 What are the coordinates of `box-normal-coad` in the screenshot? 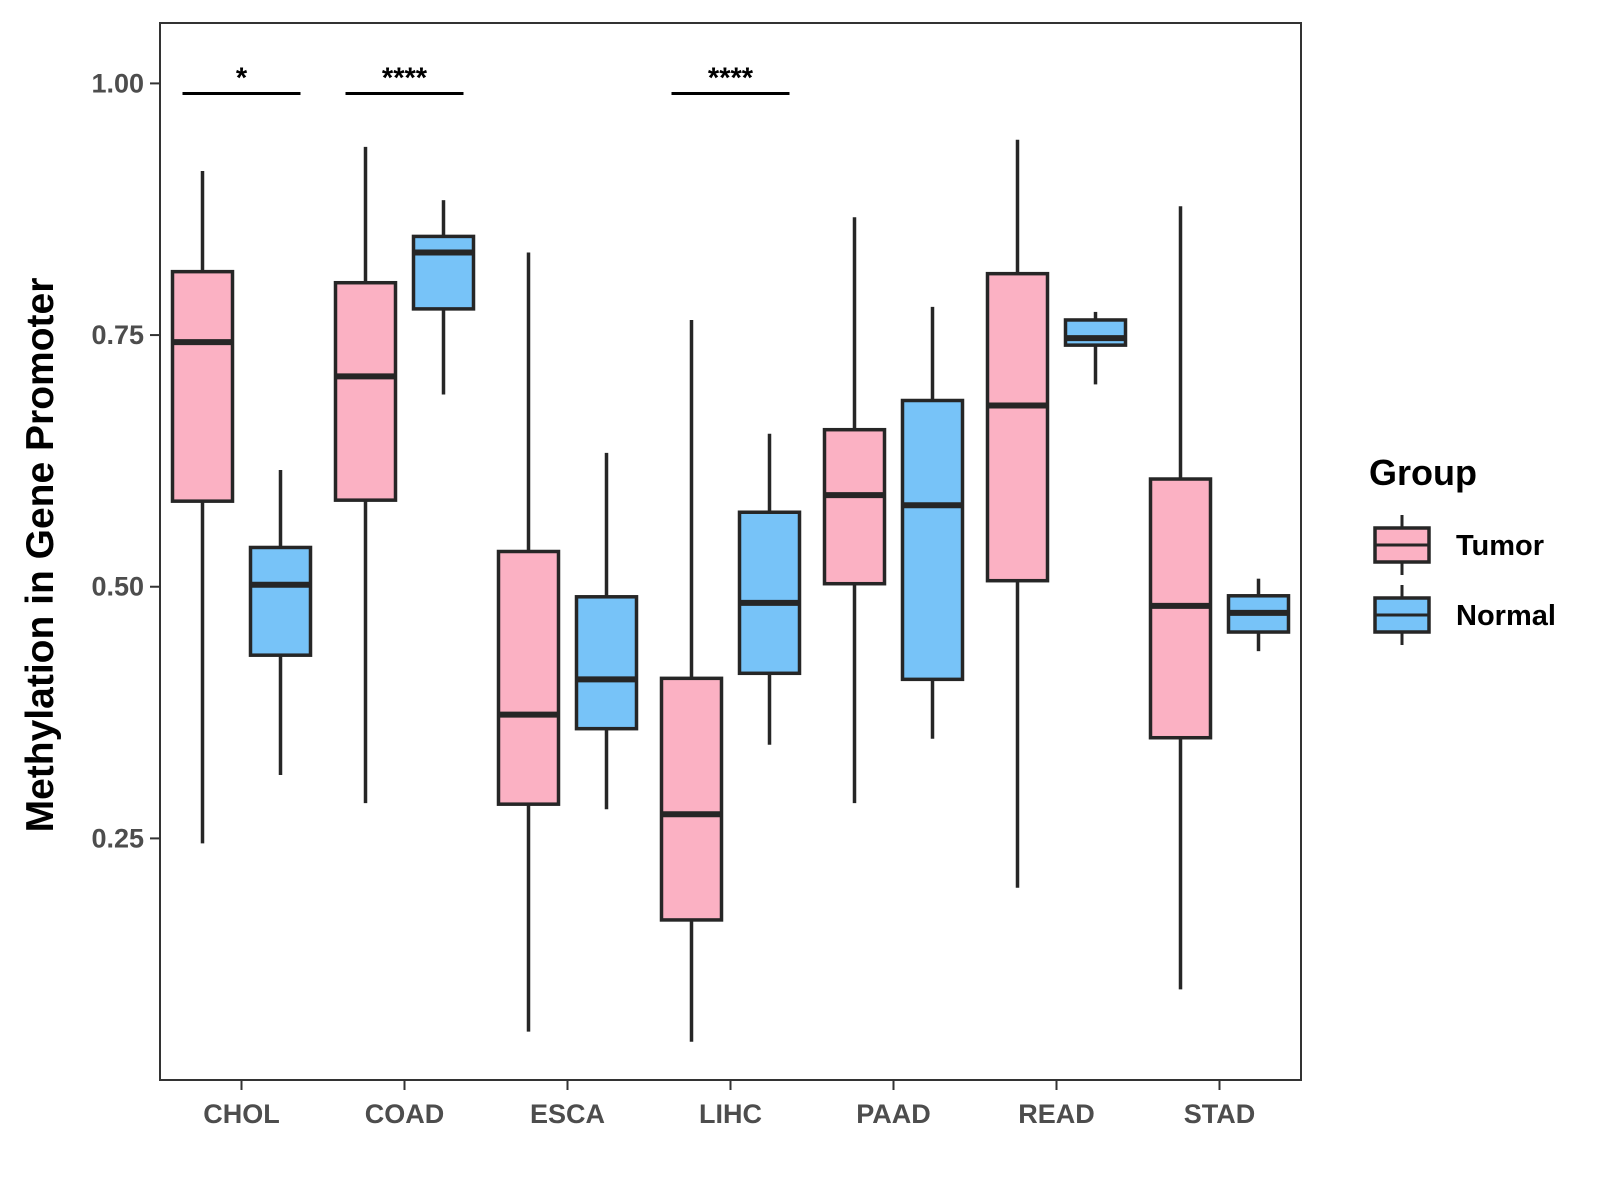 It's located at (443, 297).